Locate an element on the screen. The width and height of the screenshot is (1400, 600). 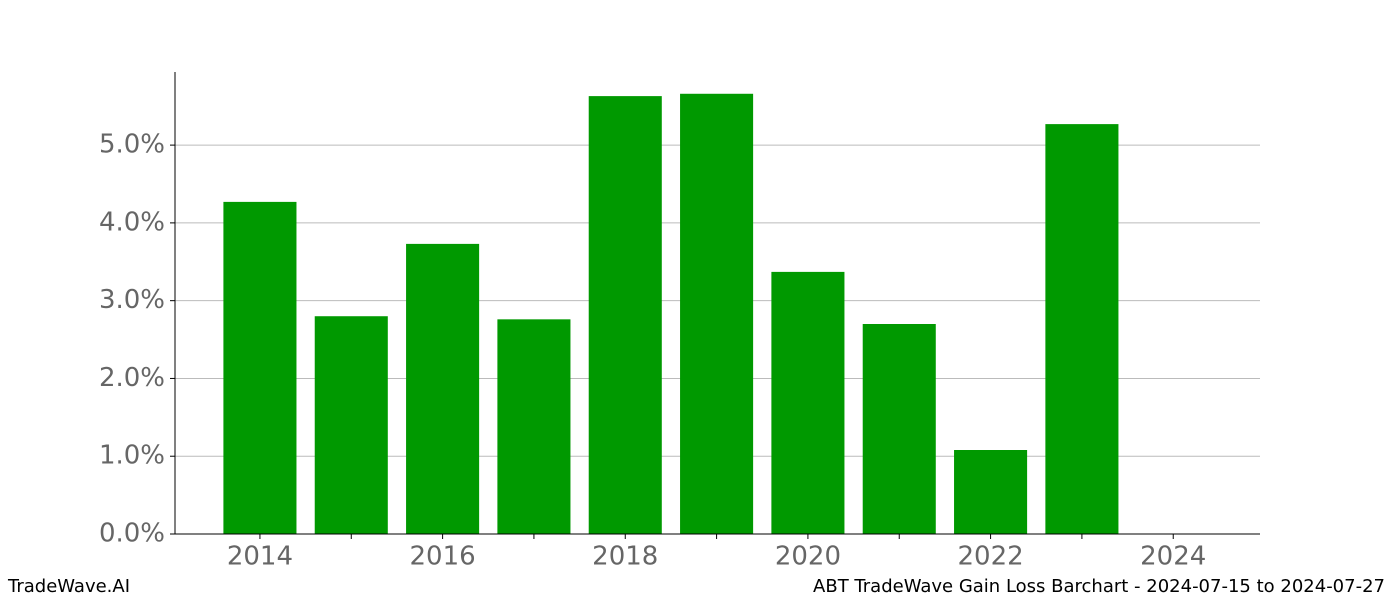
x-tick-label: 2020 is located at coordinates (808, 557).